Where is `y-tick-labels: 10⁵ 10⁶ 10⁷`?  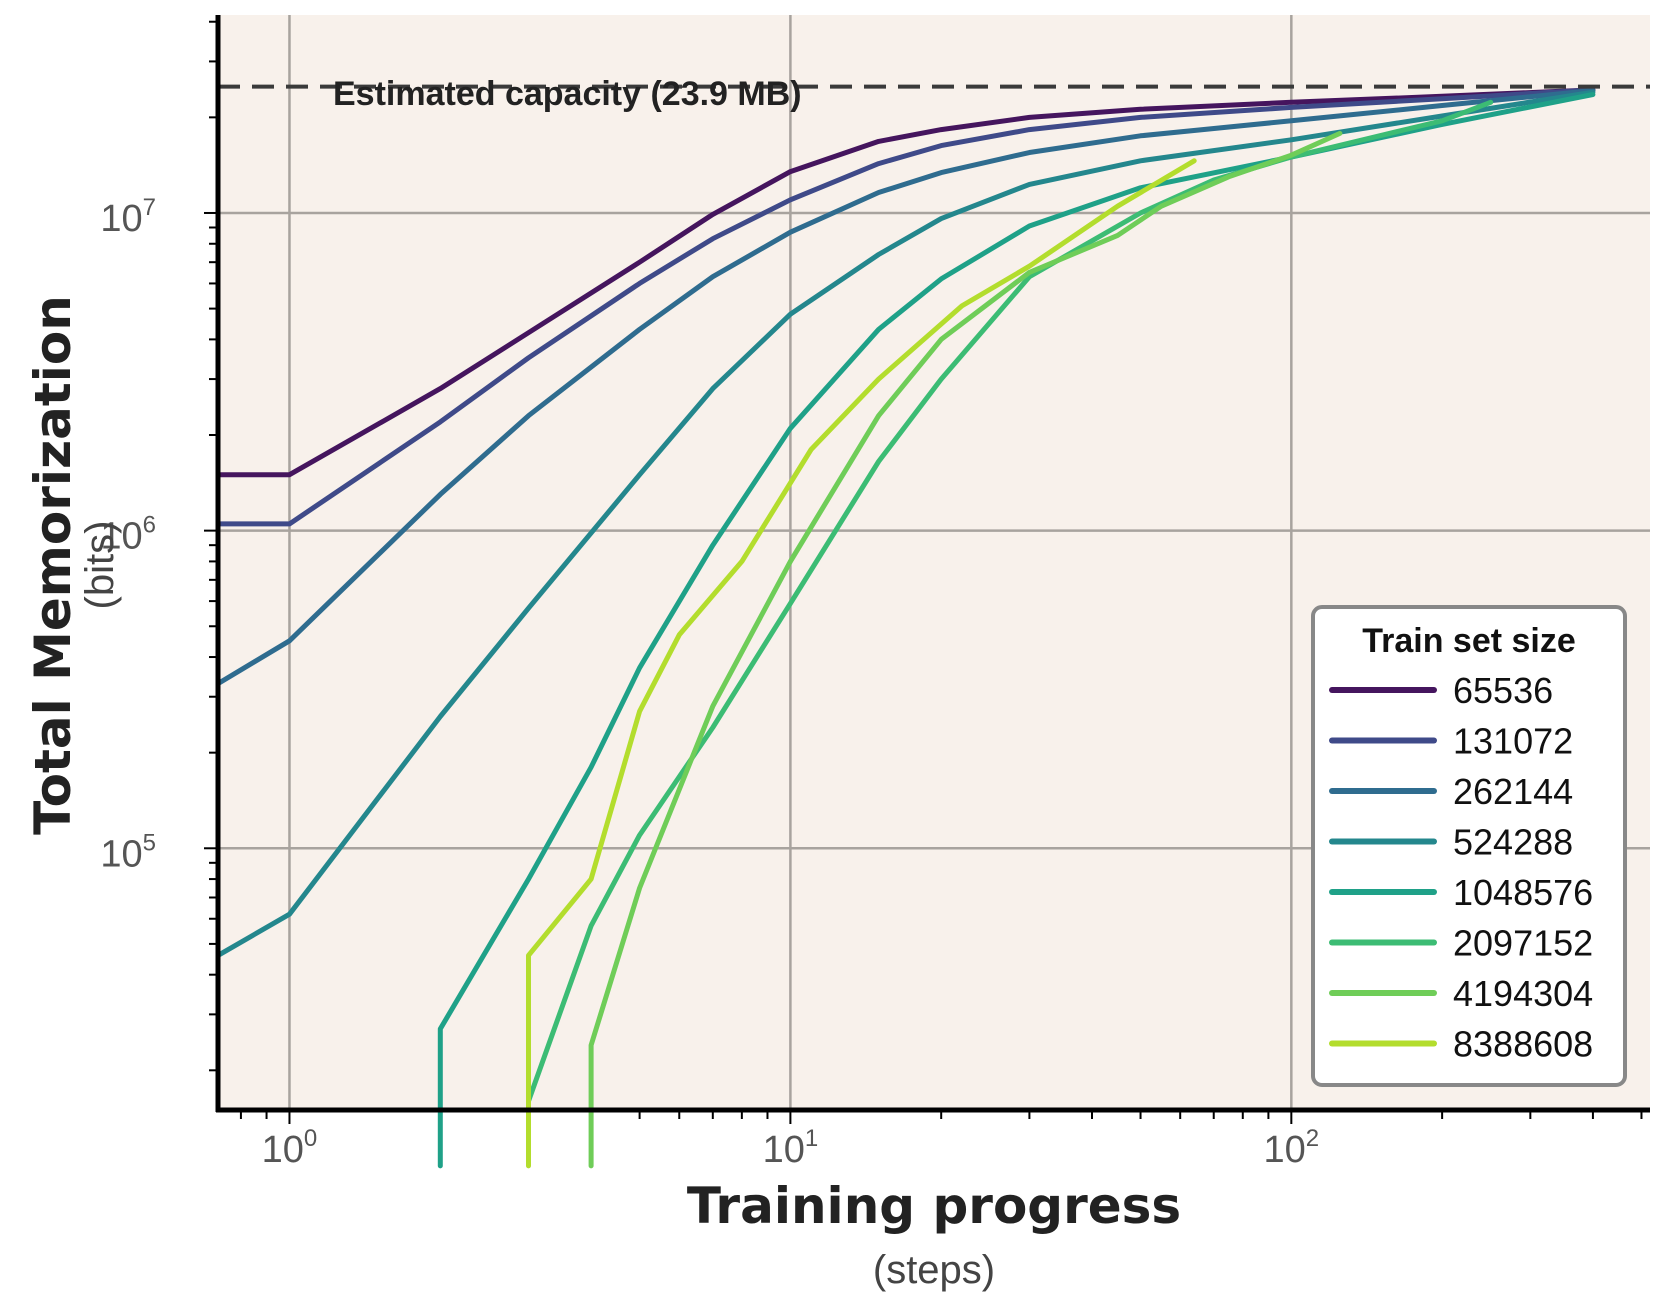 y-tick-labels: 10⁵ 10⁶ 10⁷ is located at coordinates (128, 534).